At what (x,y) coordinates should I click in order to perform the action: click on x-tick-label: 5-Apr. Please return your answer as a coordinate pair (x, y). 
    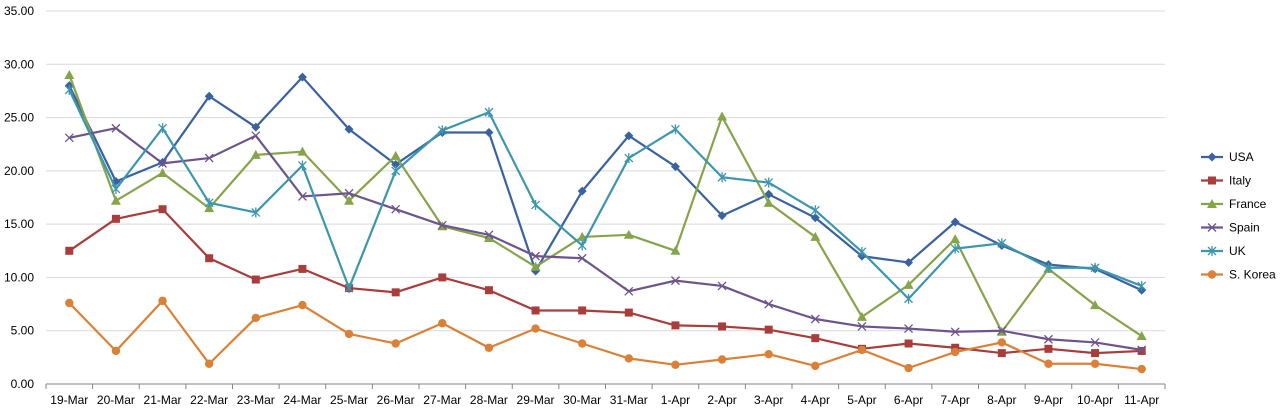
    Looking at the image, I should click on (861, 400).